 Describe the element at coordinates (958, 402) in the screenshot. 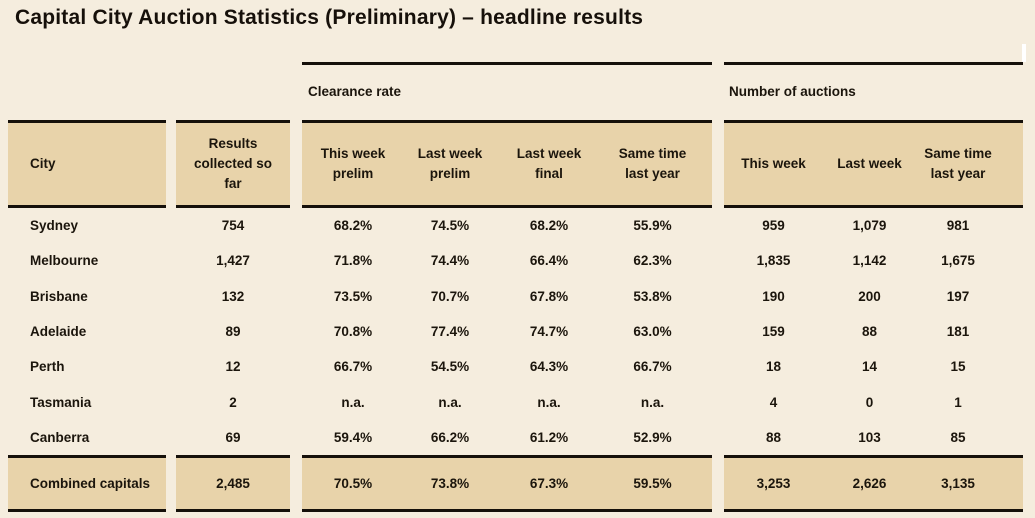

I see `auctions-same-time-last-year-cell: 1` at that location.